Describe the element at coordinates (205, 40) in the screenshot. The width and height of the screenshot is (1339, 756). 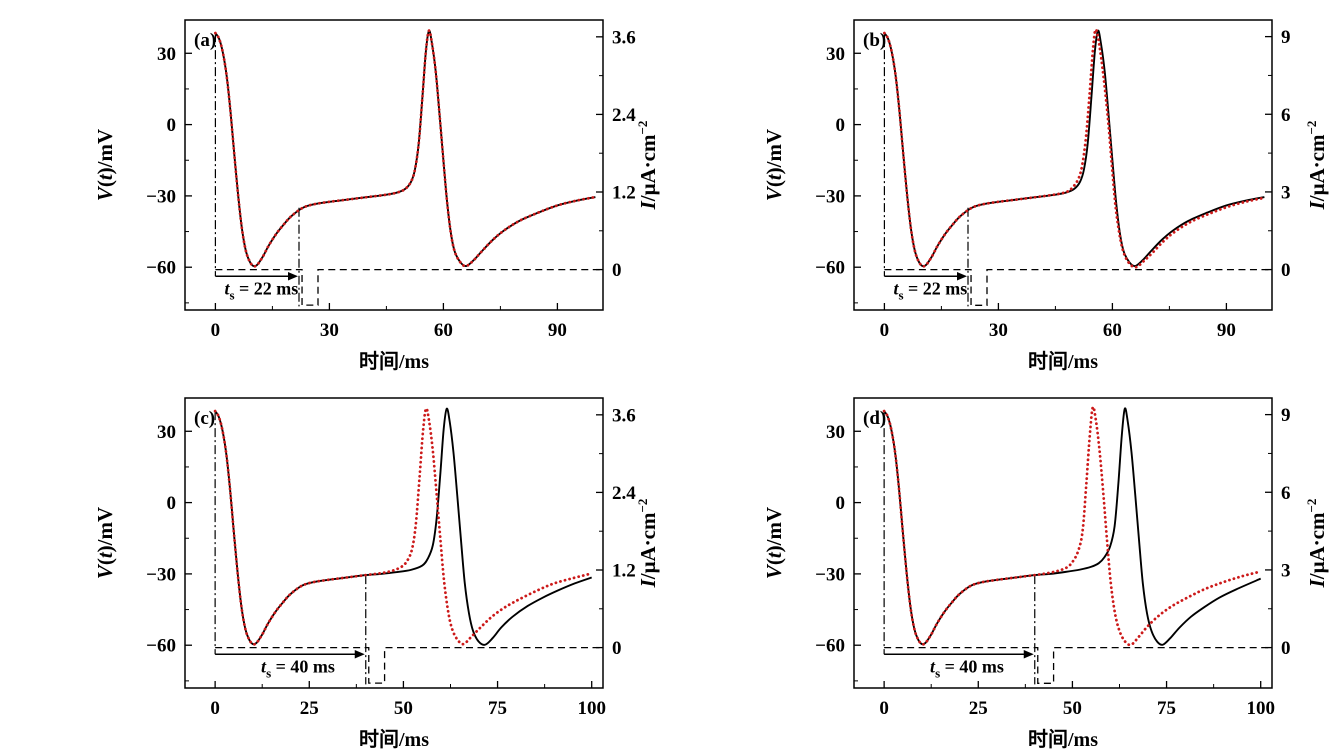
I see `panel-label: (a)` at that location.